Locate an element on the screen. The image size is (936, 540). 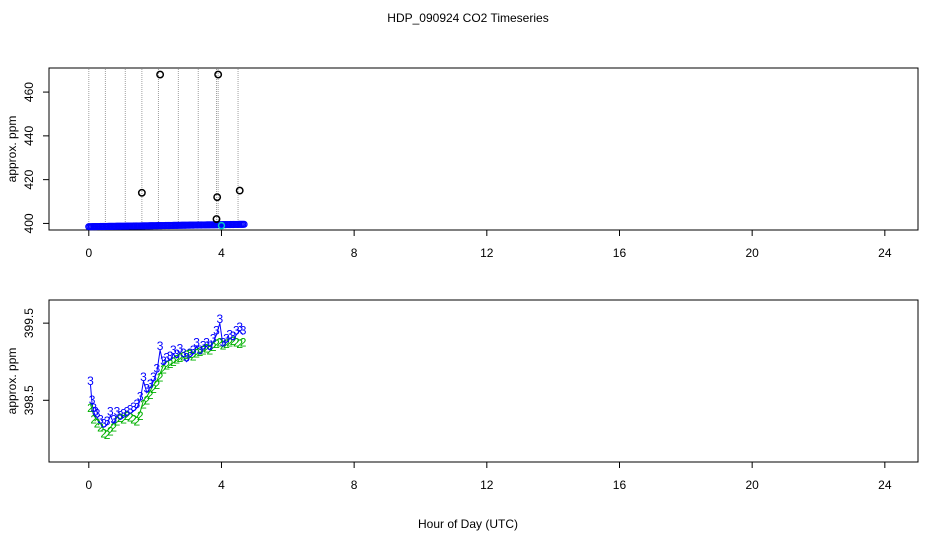
x-axis-label: Hour of Day (UTC) is located at coordinates (468, 524).